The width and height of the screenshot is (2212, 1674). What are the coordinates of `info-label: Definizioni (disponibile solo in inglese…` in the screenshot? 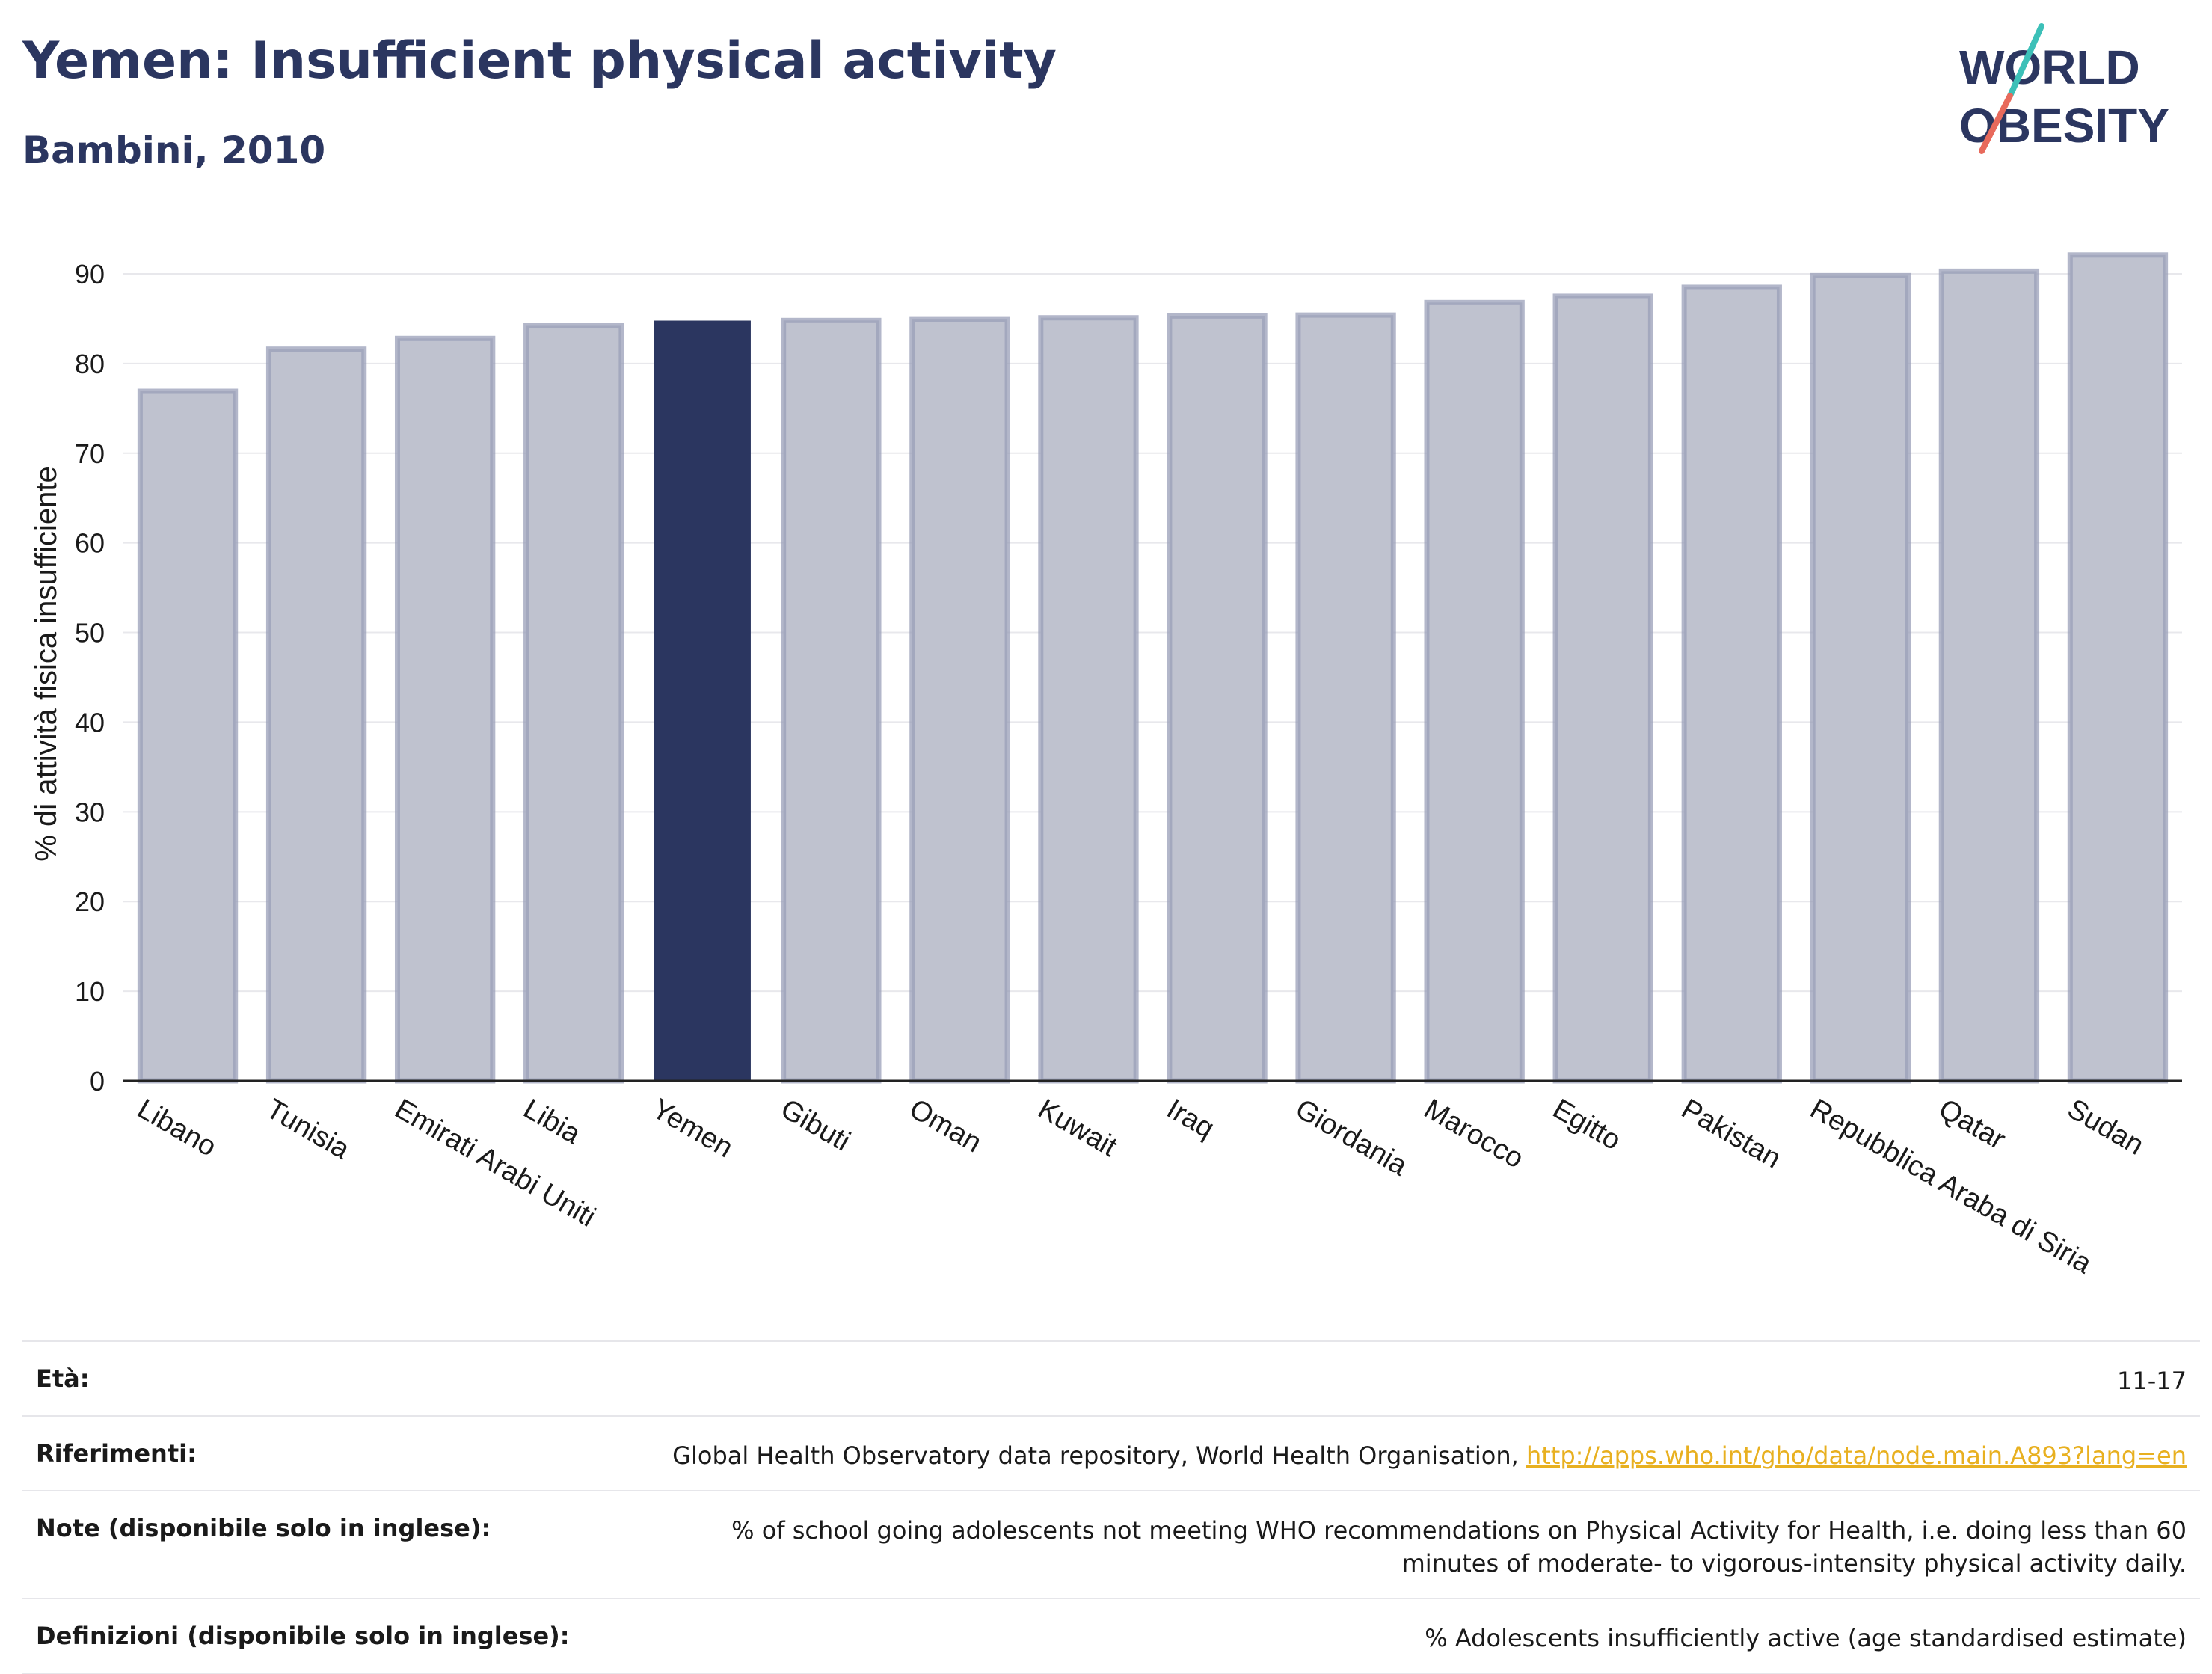 It's located at (303, 1636).